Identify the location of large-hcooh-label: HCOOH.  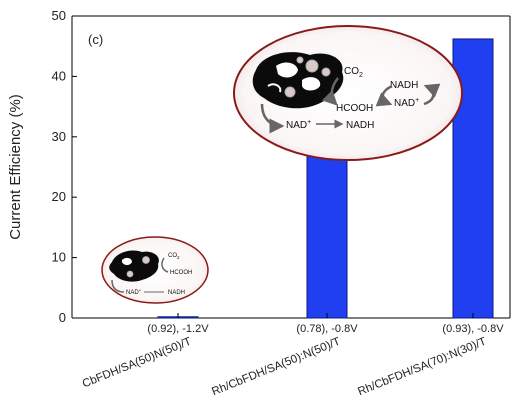
(354, 108).